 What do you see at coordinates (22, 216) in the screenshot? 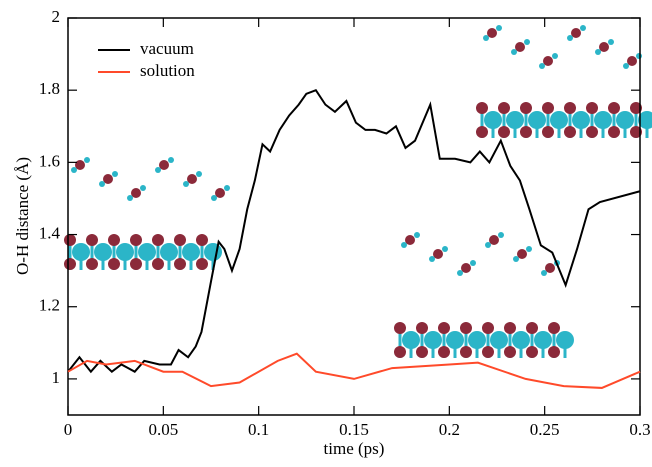
I see `y-axis-label: O-H distance (Å)` at bounding box center [22, 216].